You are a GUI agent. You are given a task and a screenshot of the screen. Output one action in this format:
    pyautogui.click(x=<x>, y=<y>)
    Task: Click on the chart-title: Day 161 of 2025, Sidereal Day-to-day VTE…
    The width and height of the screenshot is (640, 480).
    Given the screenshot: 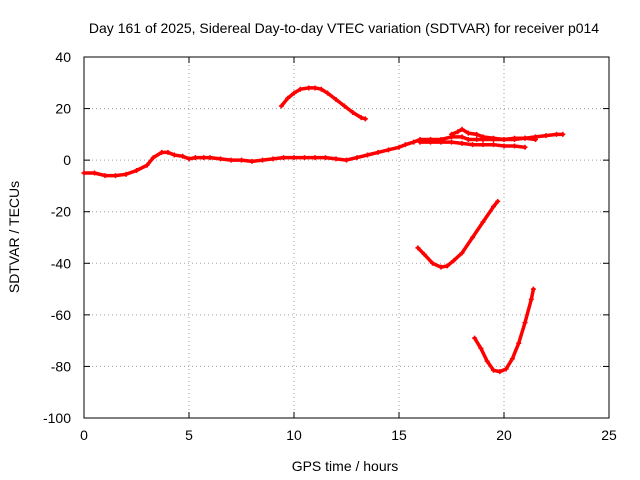 What is the action you would take?
    pyautogui.click(x=344, y=28)
    